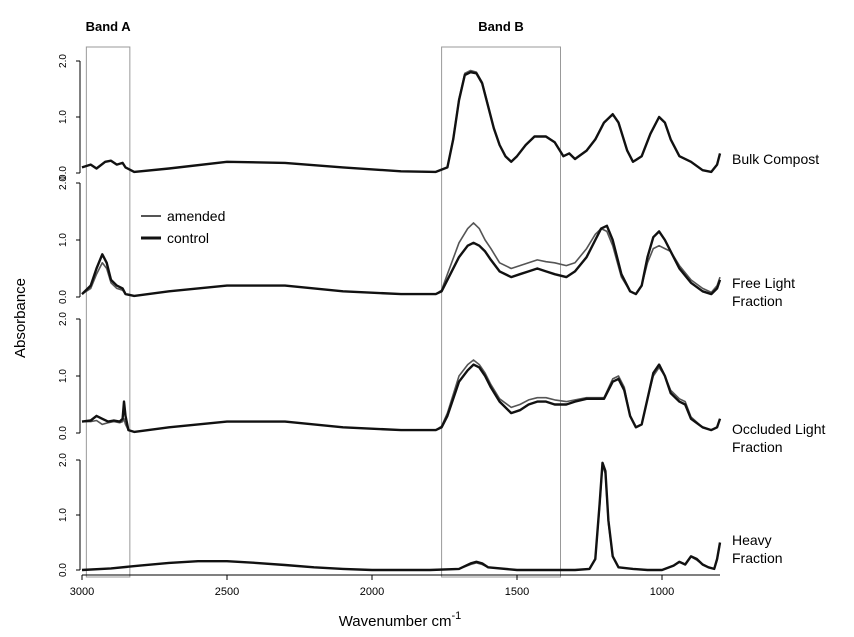  Describe the element at coordinates (183, 227) in the screenshot. I see `legend: amended control` at that location.